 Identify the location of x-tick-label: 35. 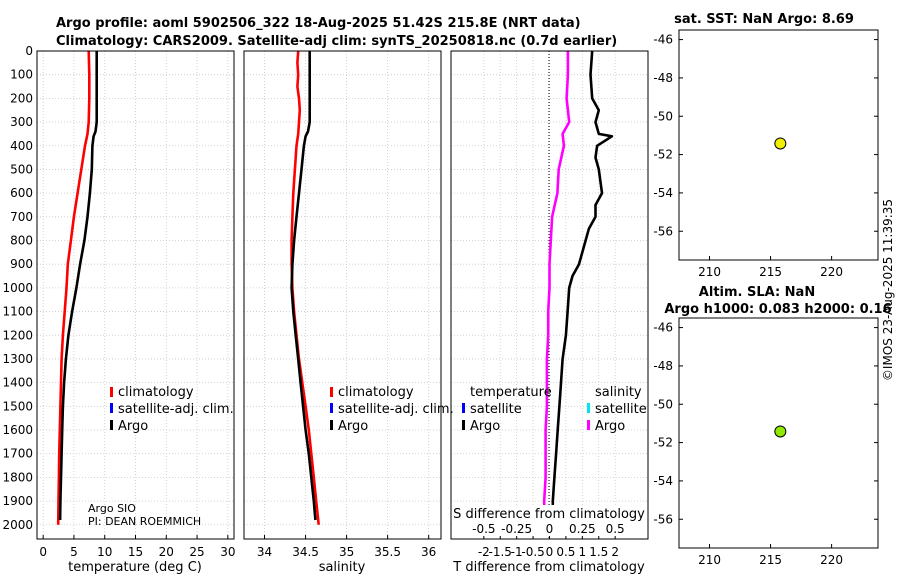
(346, 552).